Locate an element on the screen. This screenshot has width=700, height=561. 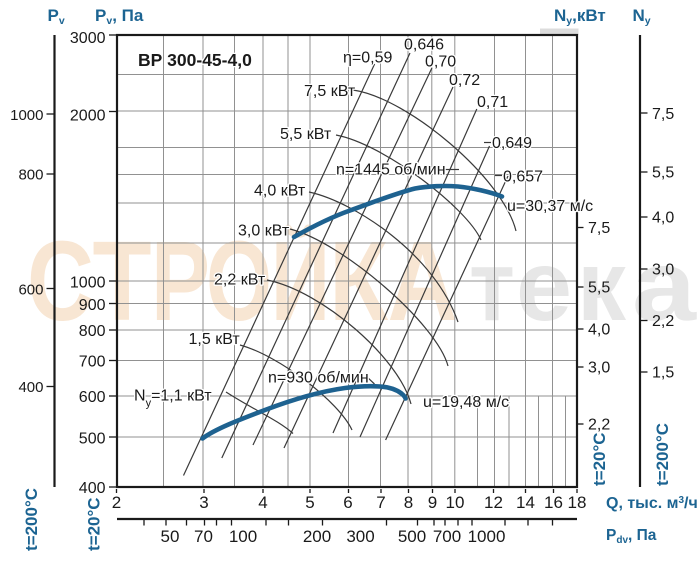
svg-text: 0,649 is located at coordinates (512, 143).